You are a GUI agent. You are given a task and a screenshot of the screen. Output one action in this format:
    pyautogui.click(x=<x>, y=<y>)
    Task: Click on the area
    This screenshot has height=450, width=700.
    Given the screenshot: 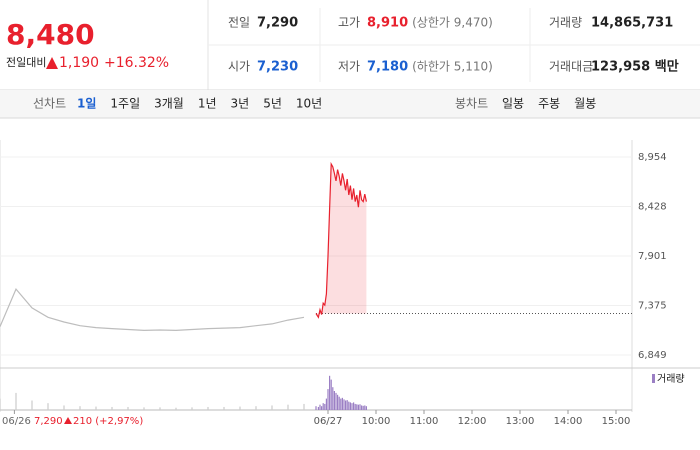 What is the action you would take?
    pyautogui.click(x=341, y=241)
    